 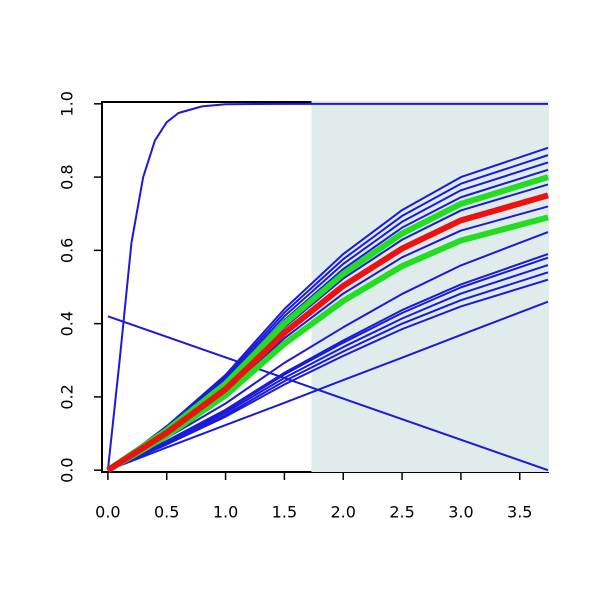 I want to click on x-tick-label: 2.5, so click(x=401, y=512).